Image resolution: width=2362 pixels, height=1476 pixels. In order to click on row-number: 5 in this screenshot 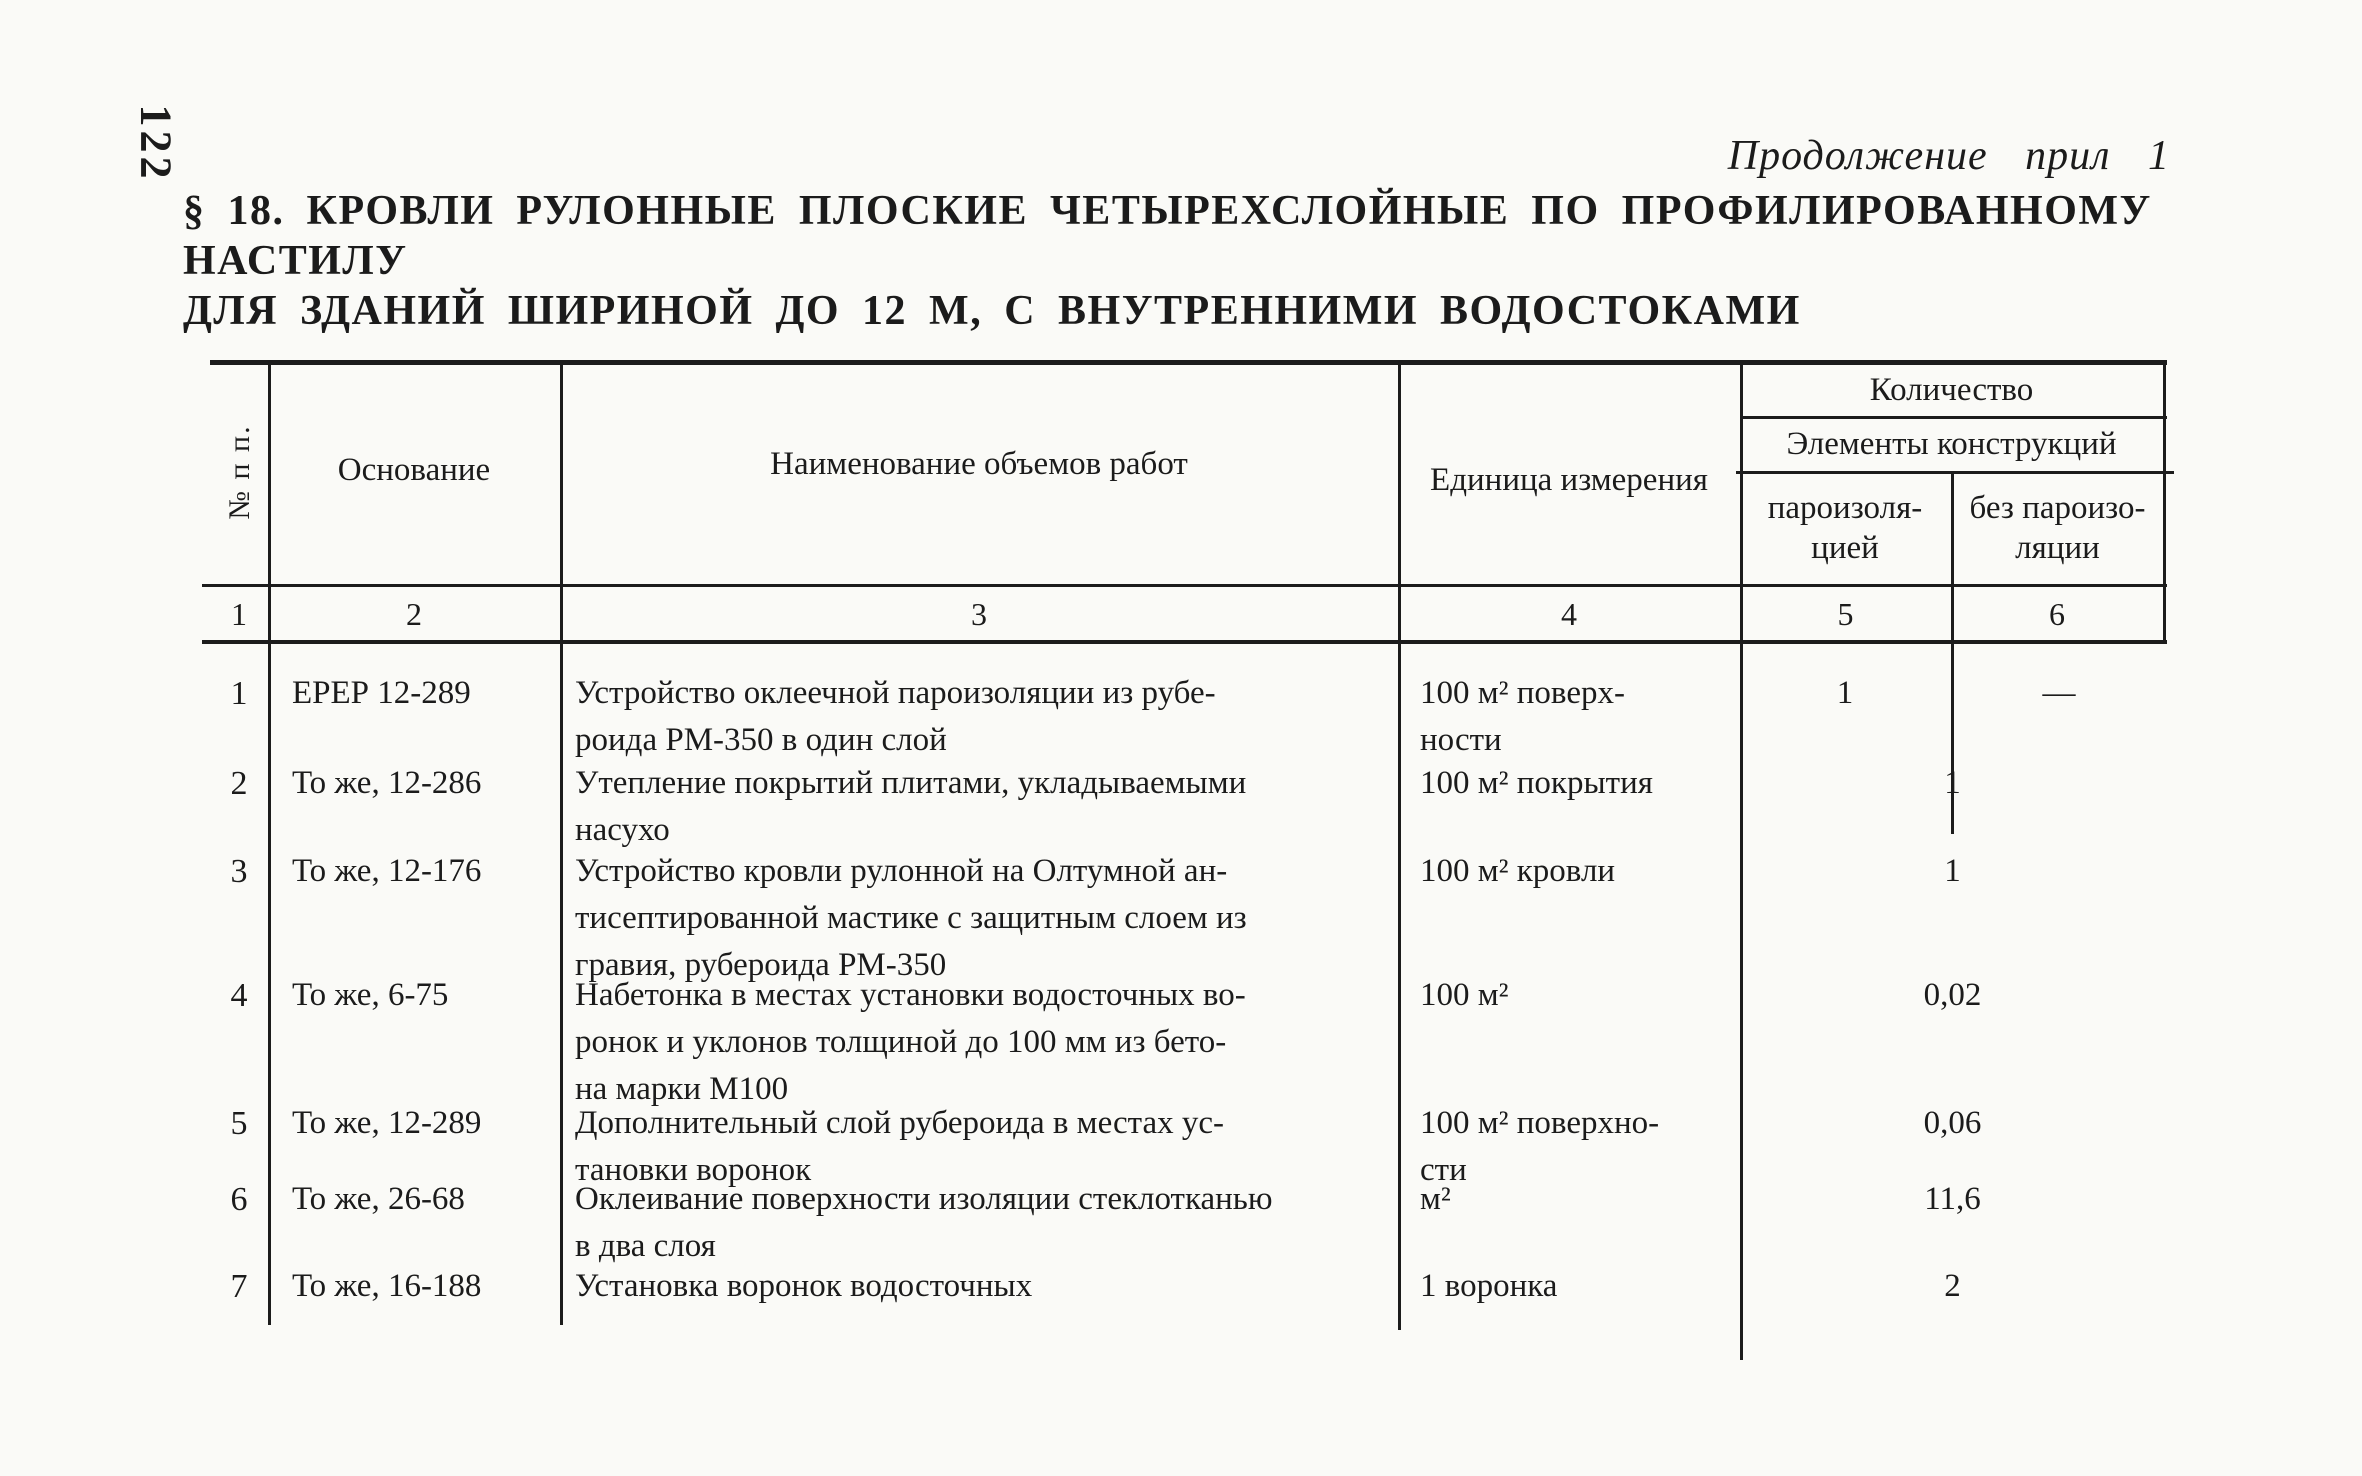, I will do `click(239, 1123)`.